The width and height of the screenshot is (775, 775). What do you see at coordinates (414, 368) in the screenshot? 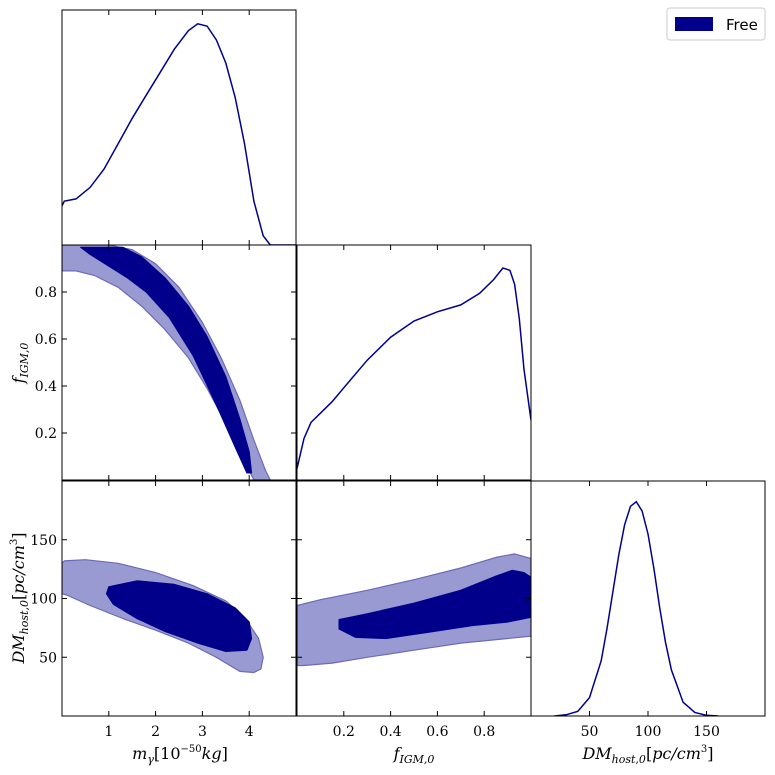
I see `panel-f-igm-marginal-density-line` at bounding box center [414, 368].